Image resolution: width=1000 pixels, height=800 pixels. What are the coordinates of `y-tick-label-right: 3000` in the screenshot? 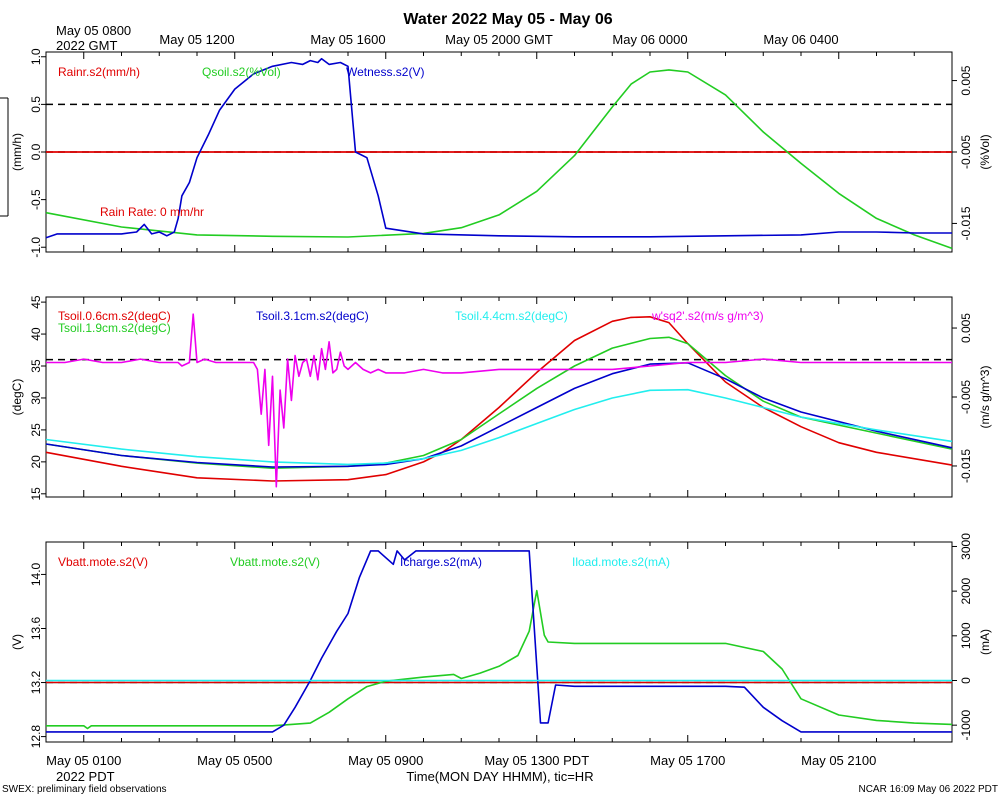 It's located at (966, 546).